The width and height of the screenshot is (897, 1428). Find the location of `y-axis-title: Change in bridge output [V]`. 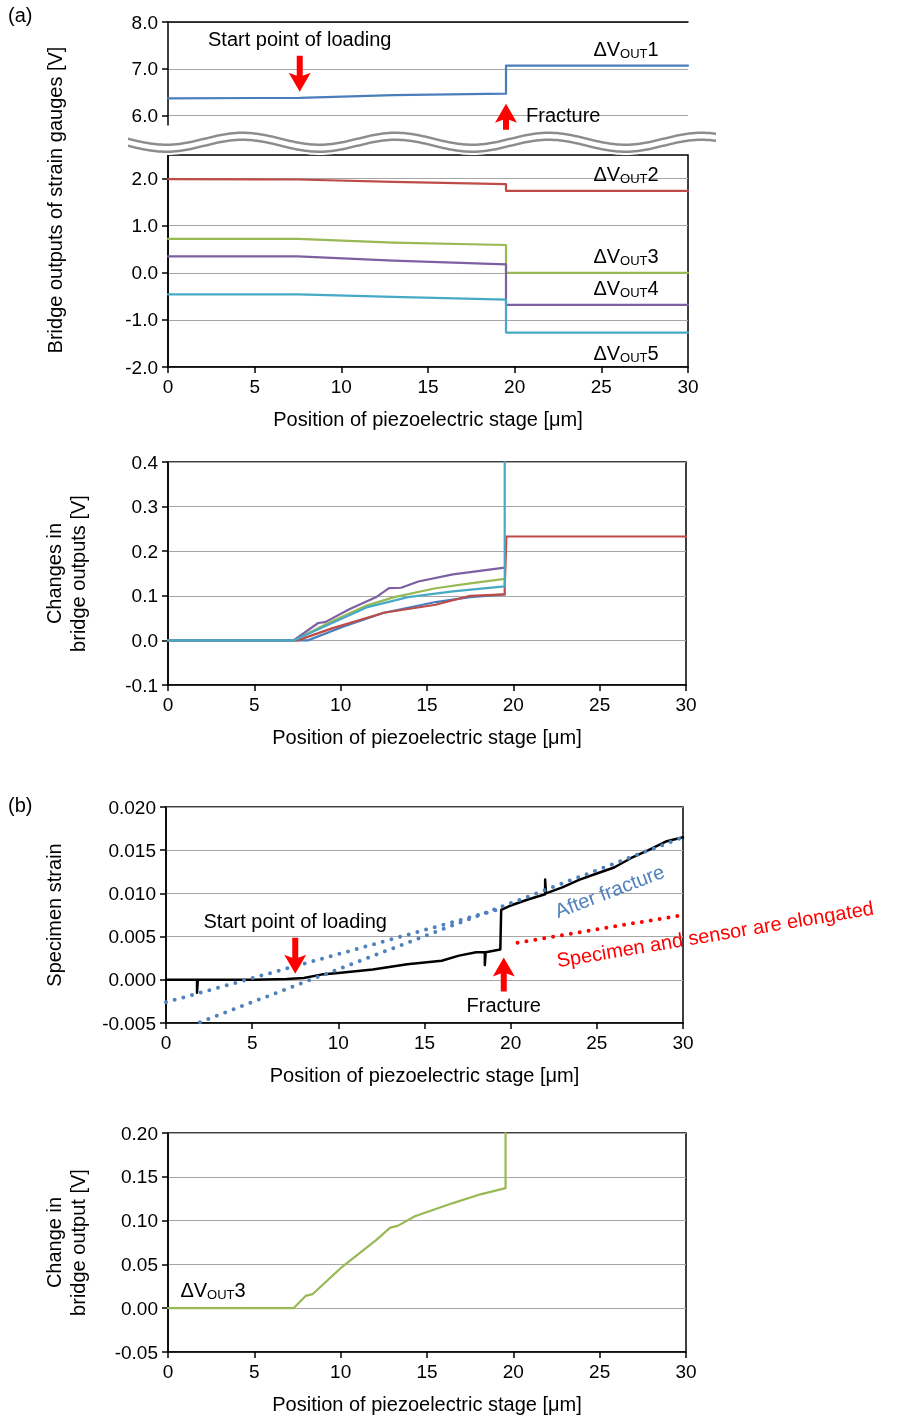

y-axis-title: Change in bridge output [V] is located at coordinates (66, 1242).